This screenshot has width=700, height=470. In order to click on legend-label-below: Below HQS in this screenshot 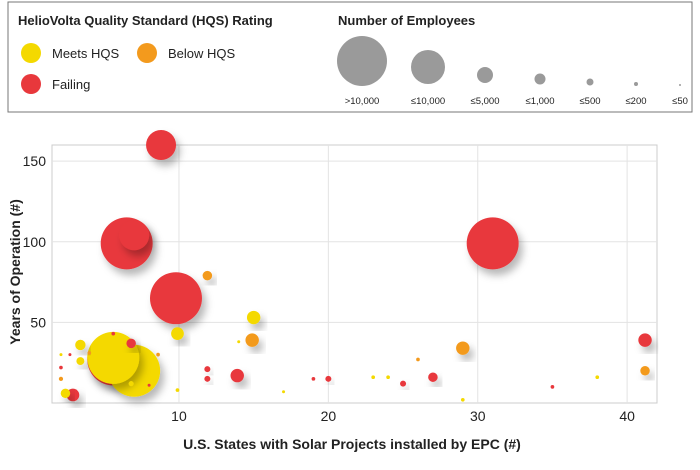, I will do `click(202, 53)`.